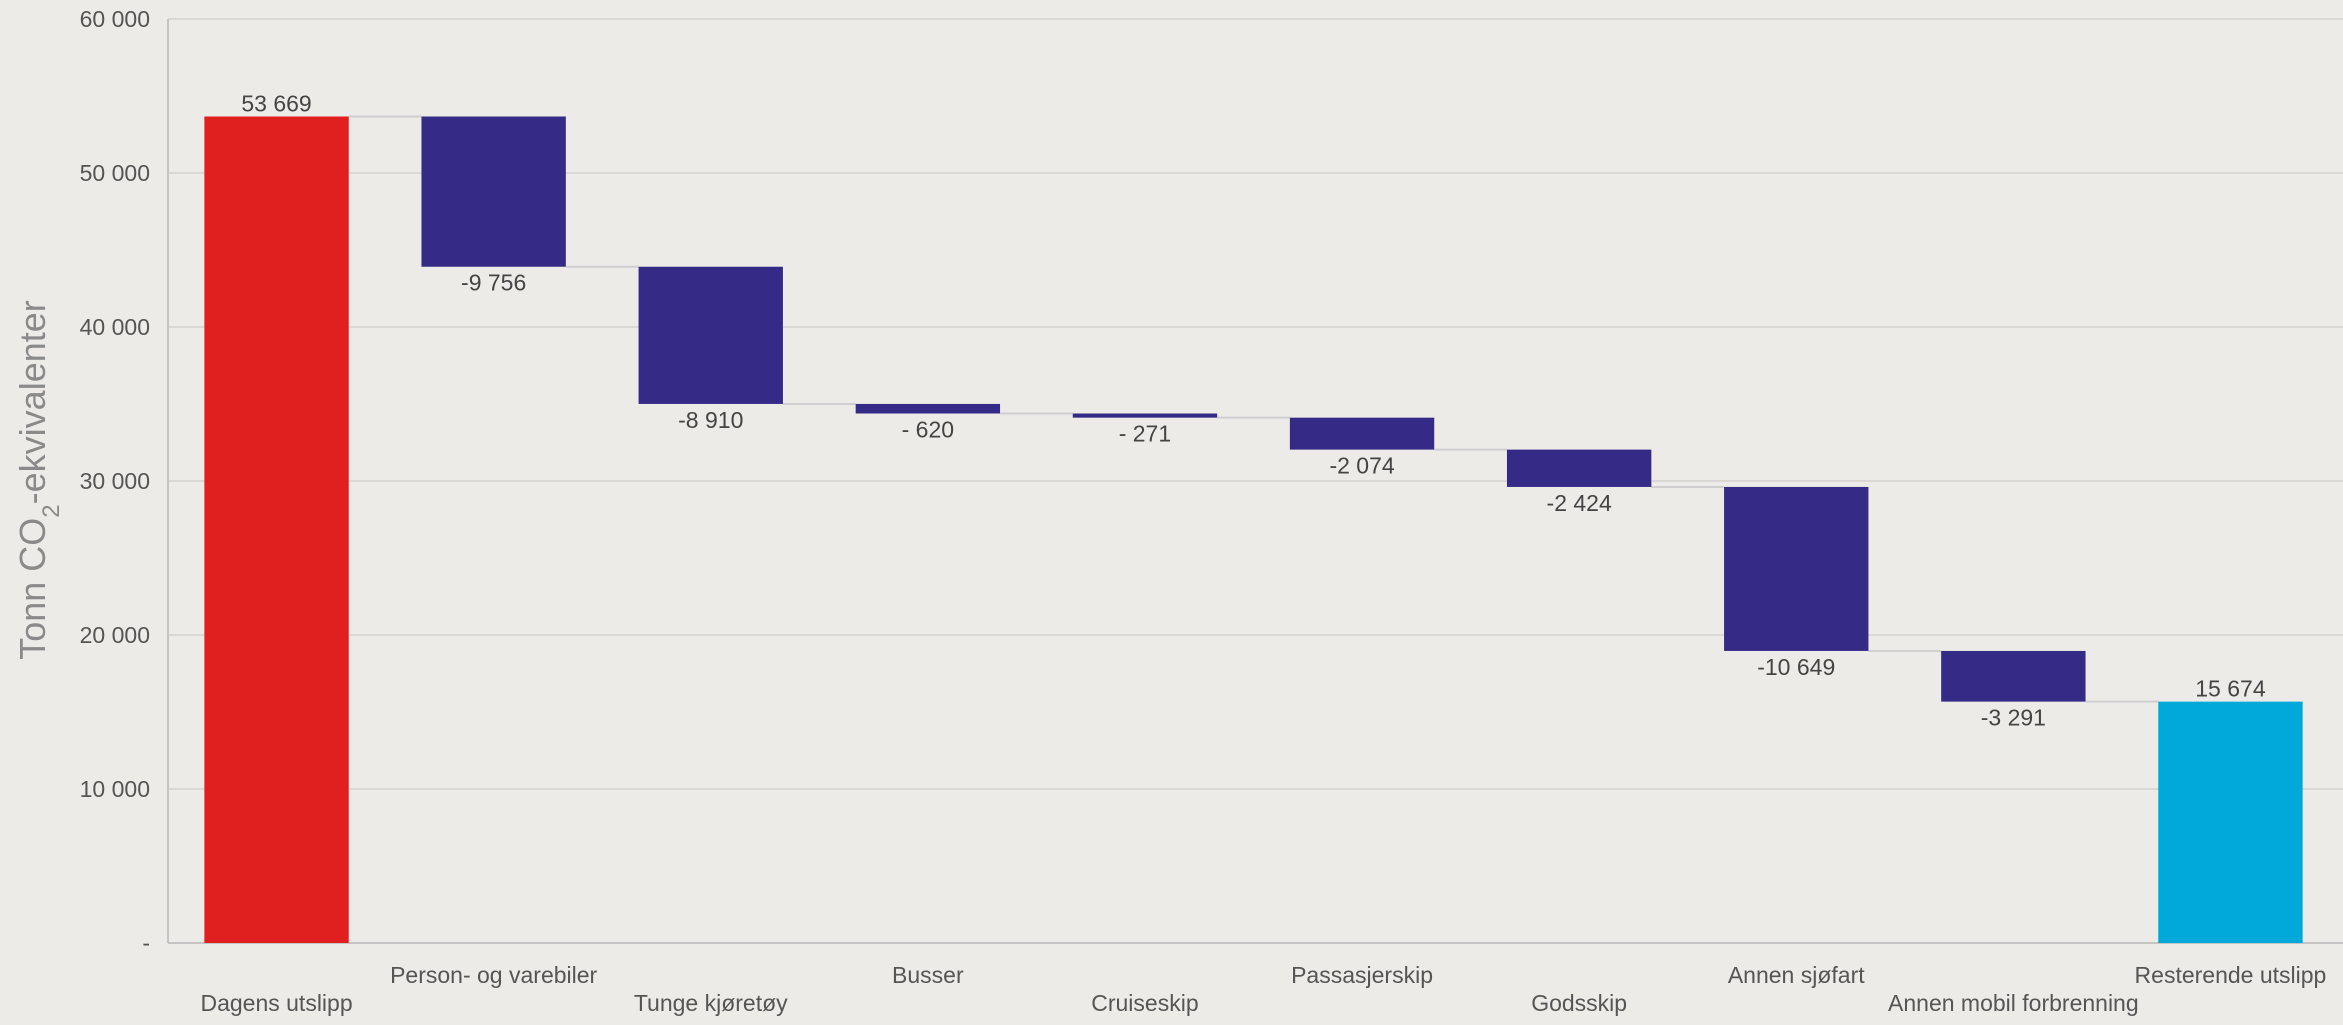 This screenshot has width=2343, height=1025. I want to click on data-label: -2 424, so click(1579, 503).